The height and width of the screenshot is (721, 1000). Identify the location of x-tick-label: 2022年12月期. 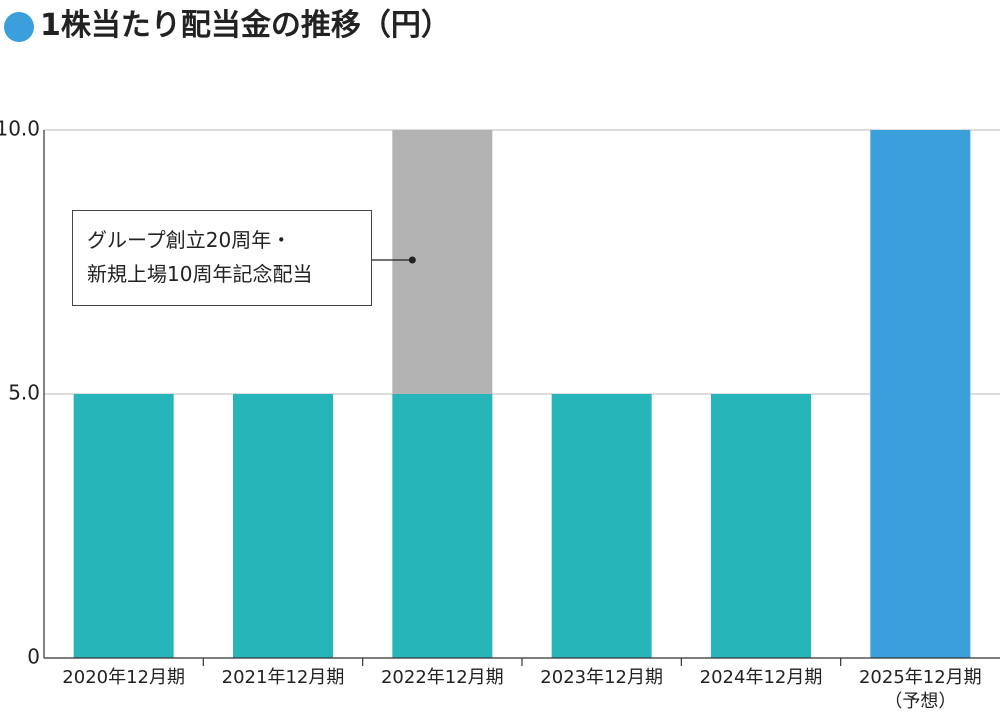
(442, 677).